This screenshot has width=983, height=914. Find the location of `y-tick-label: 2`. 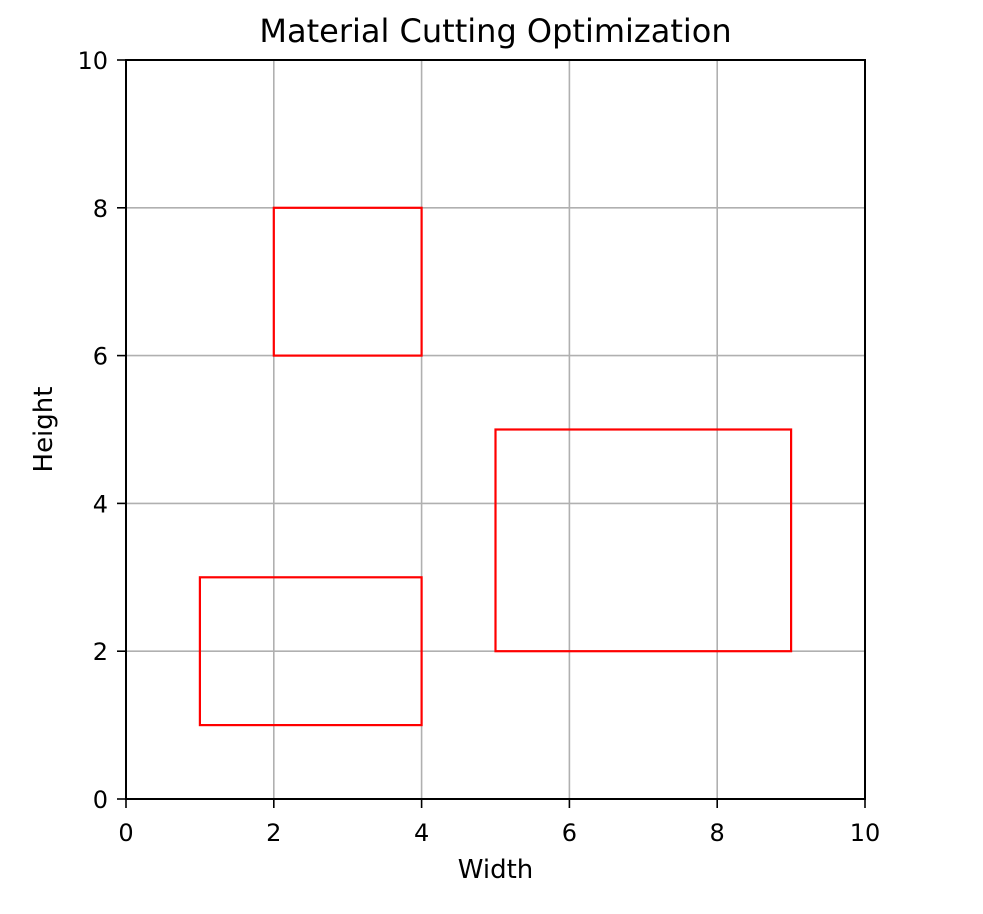

y-tick-label: 2 is located at coordinates (100, 652).